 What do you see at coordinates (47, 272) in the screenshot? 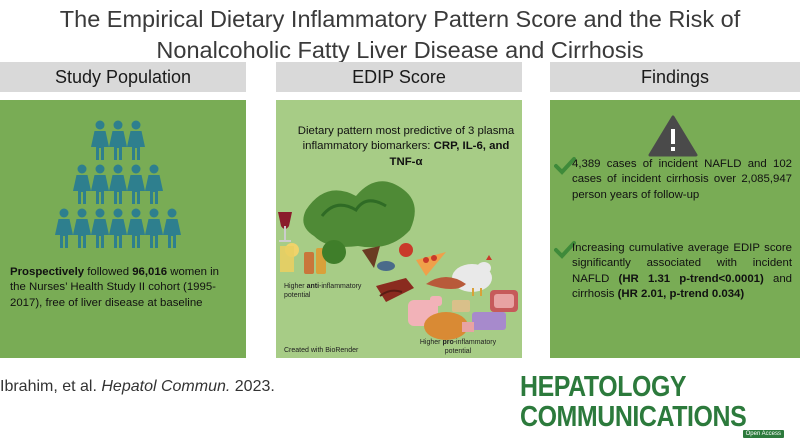
I see `population-bold-1: Prospectively` at bounding box center [47, 272].